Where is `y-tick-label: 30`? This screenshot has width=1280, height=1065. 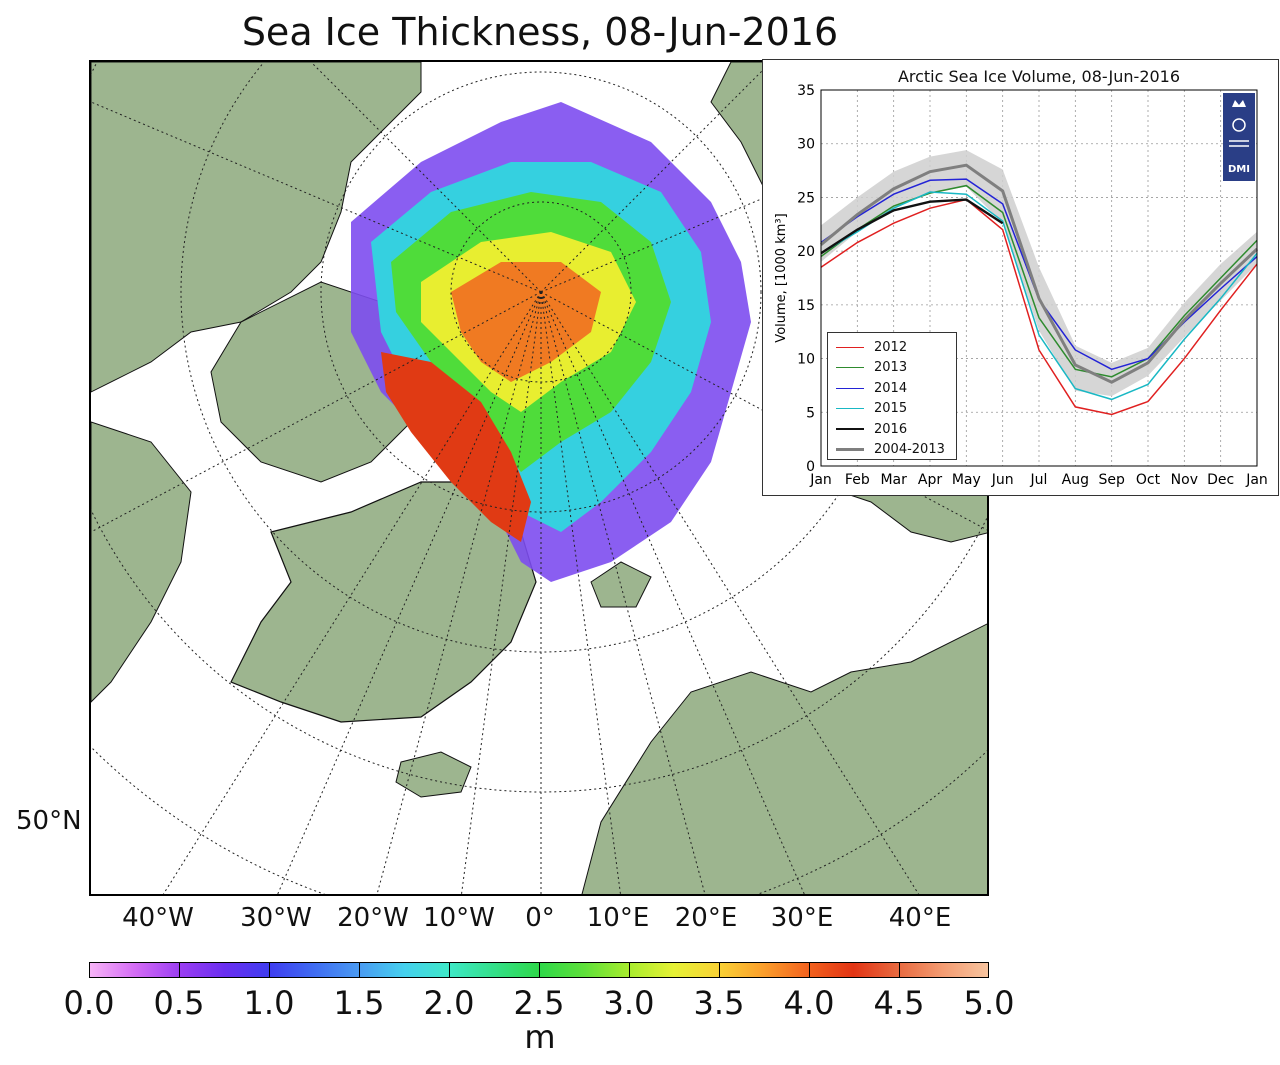 y-tick-label: 30 is located at coordinates (806, 145).